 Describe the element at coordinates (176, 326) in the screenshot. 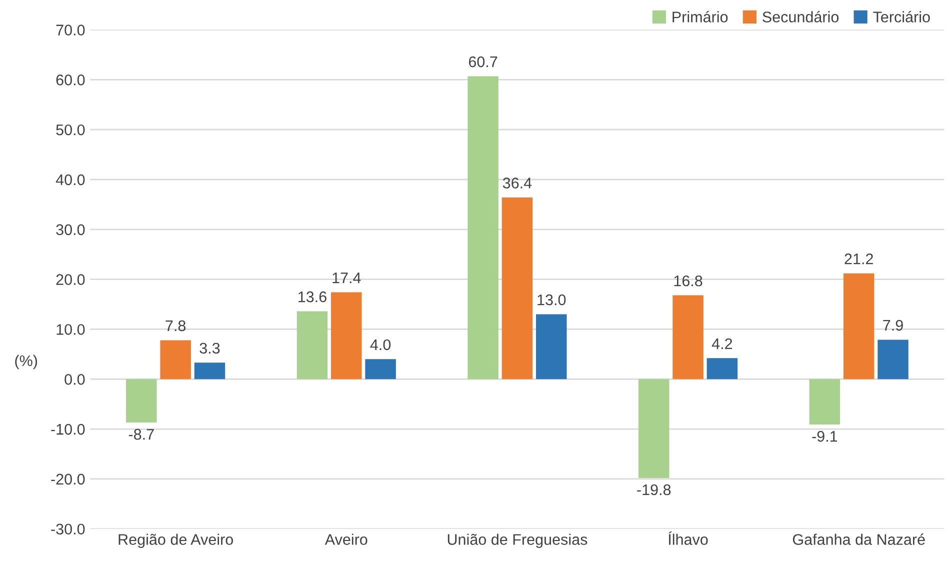

I see `data-label: 7.8` at that location.